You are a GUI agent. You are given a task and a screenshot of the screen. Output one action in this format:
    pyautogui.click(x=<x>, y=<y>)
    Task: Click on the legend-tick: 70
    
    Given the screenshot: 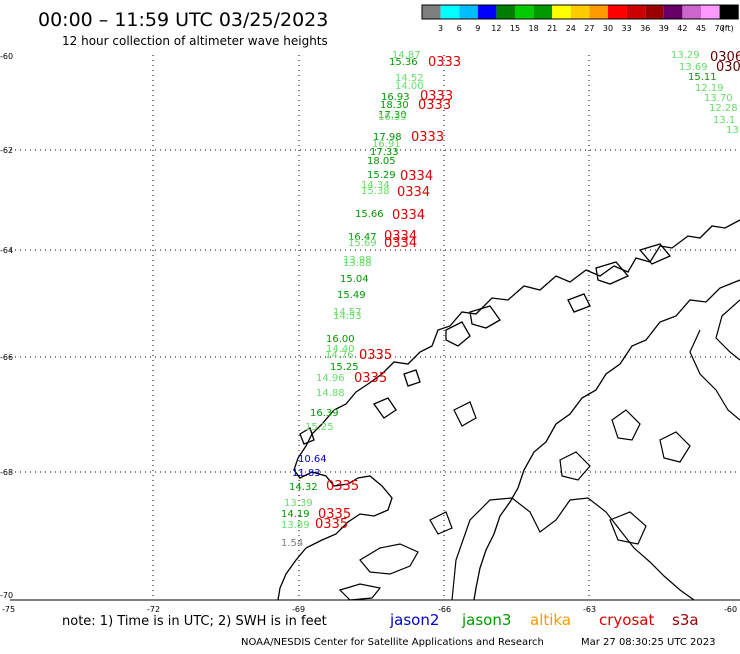 What is the action you would take?
    pyautogui.click(x=720, y=28)
    